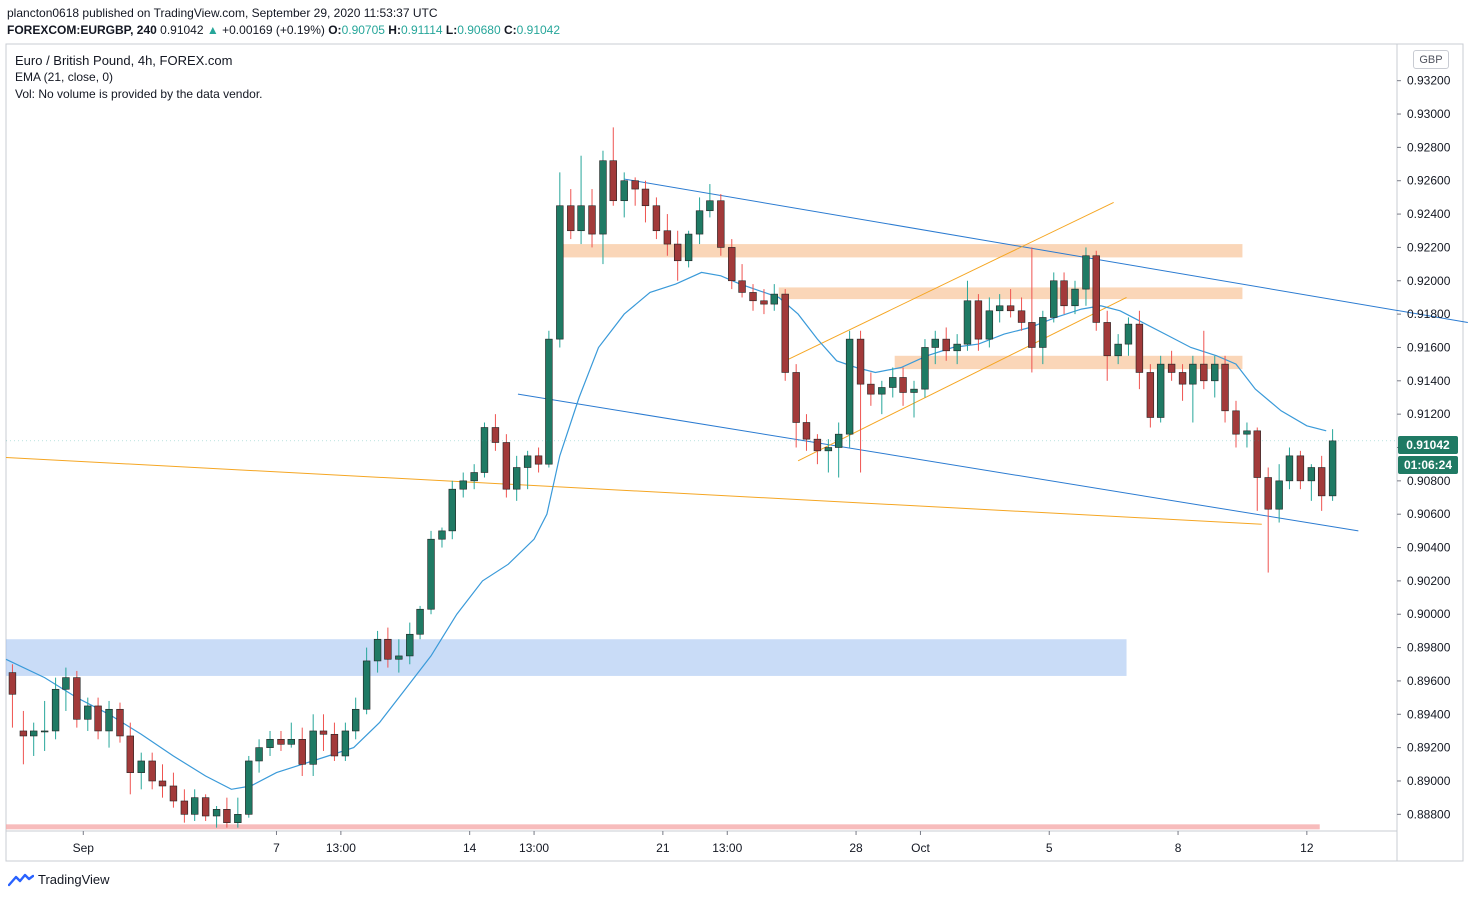  I want to click on price-tick-label: 0.90000, so click(1429, 614).